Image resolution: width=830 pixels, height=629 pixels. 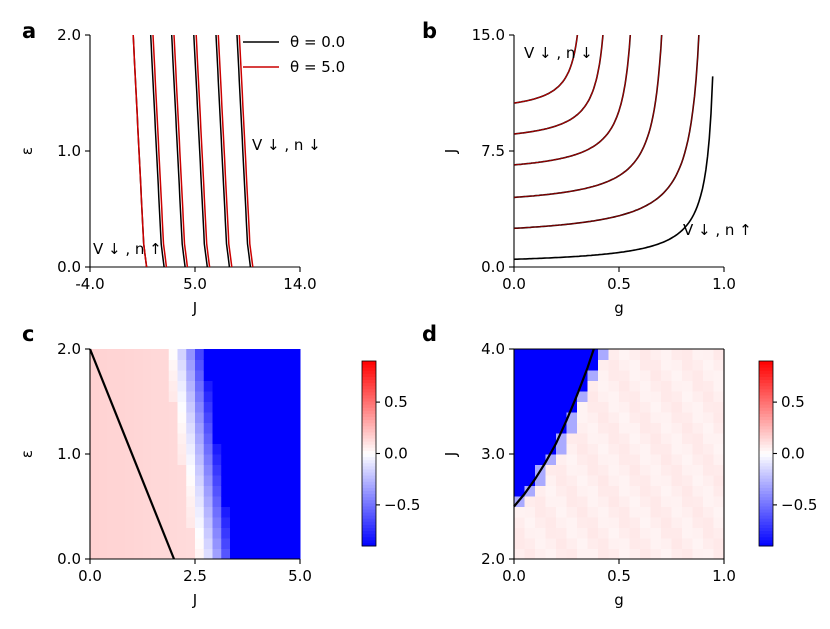 I want to click on x-tick-label: 5.0, so click(x=300, y=576).